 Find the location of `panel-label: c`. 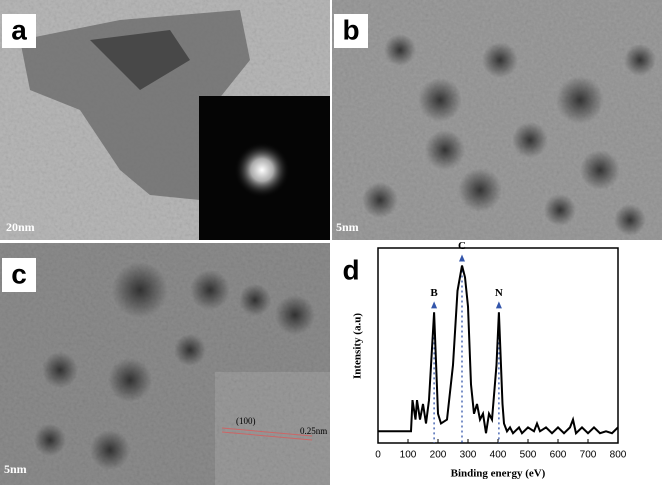

panel-label: c is located at coordinates (19, 273).